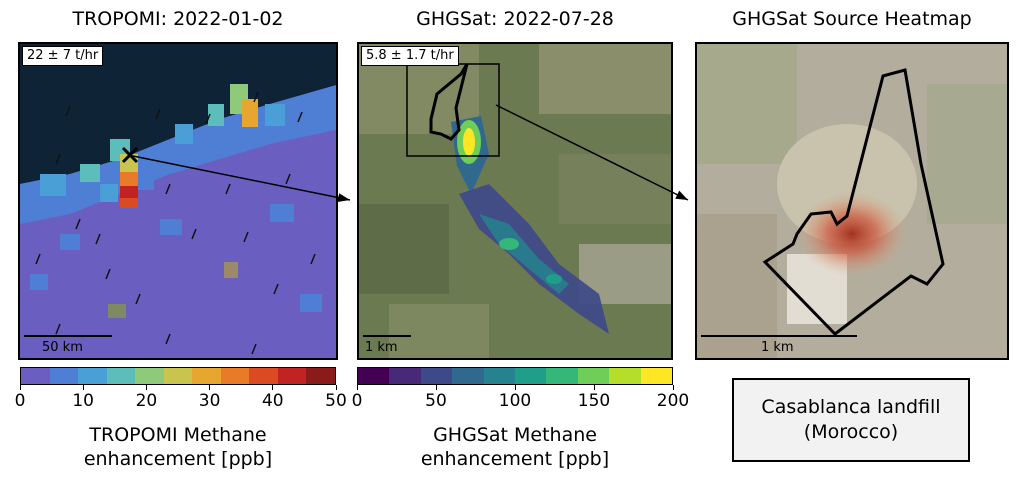 This screenshot has height=485, width=1024. Describe the element at coordinates (63, 56) in the screenshot. I see `tropomi-rate-badge: 22 ± 7 t/hr` at that location.